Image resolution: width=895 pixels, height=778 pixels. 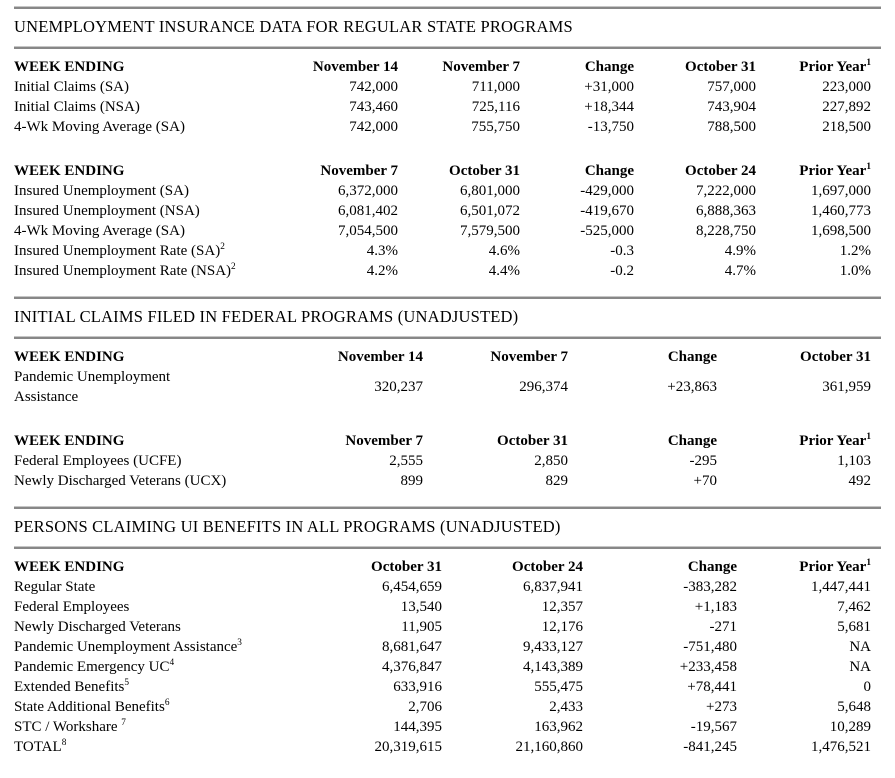 What do you see at coordinates (846, 87) in the screenshot?
I see `cell-value: 223,000` at bounding box center [846, 87].